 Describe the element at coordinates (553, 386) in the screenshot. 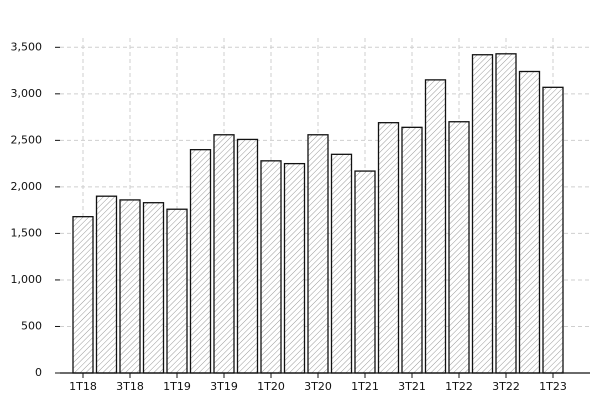

I see `x-tick-label: 1T23` at that location.